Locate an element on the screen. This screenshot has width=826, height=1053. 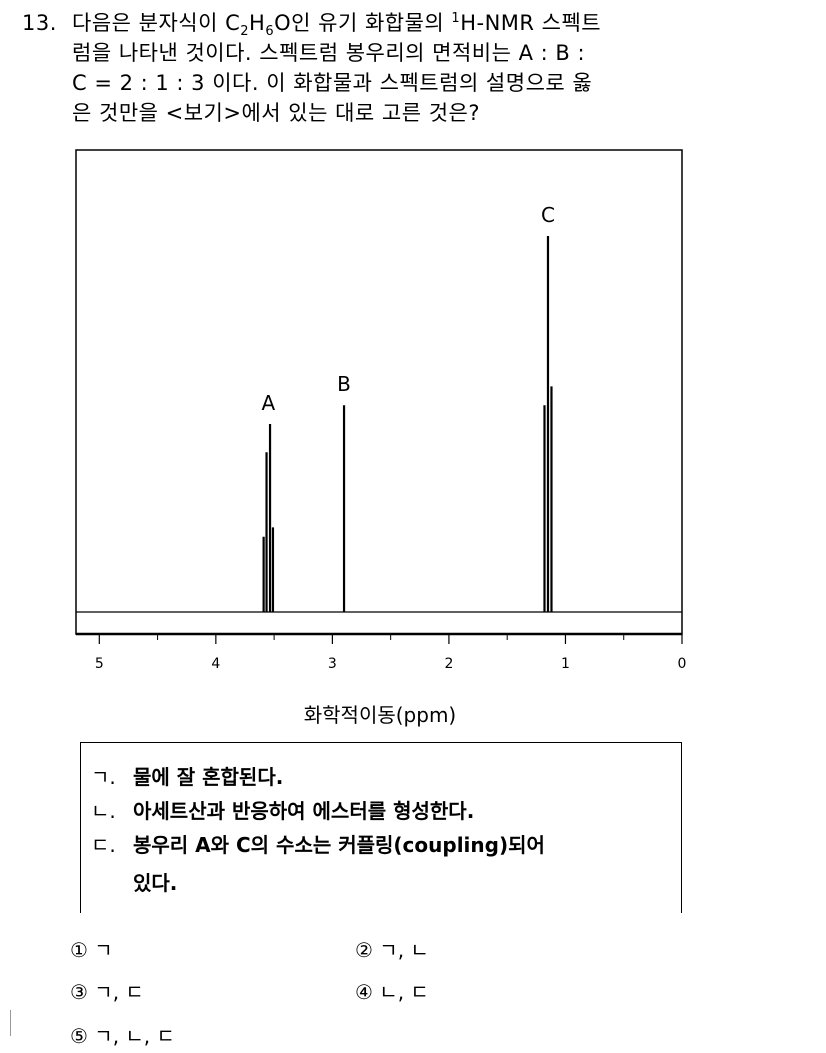
choice-1-text: ㄱ is located at coordinates (103, 950).